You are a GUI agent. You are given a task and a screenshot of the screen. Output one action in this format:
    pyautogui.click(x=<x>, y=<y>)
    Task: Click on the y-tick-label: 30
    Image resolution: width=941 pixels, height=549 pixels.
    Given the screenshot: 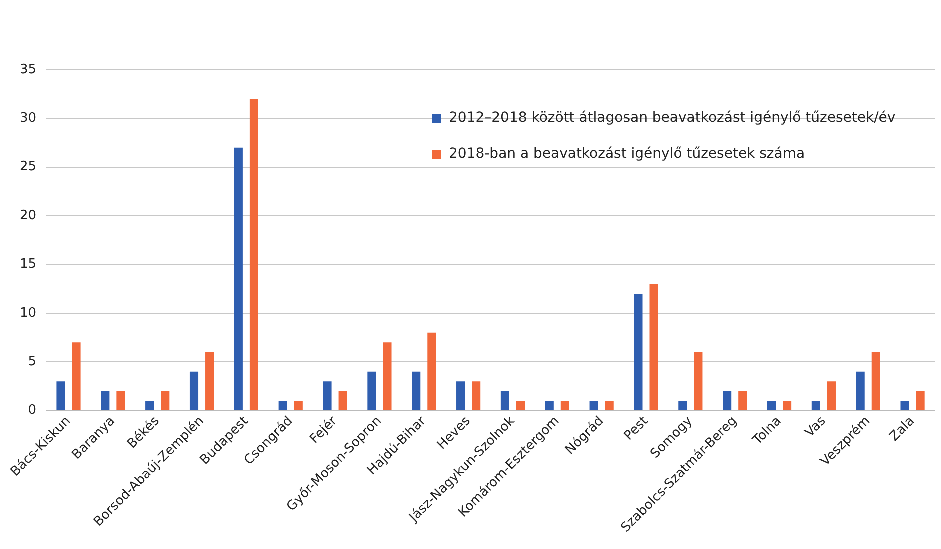 What is the action you would take?
    pyautogui.click(x=28, y=118)
    